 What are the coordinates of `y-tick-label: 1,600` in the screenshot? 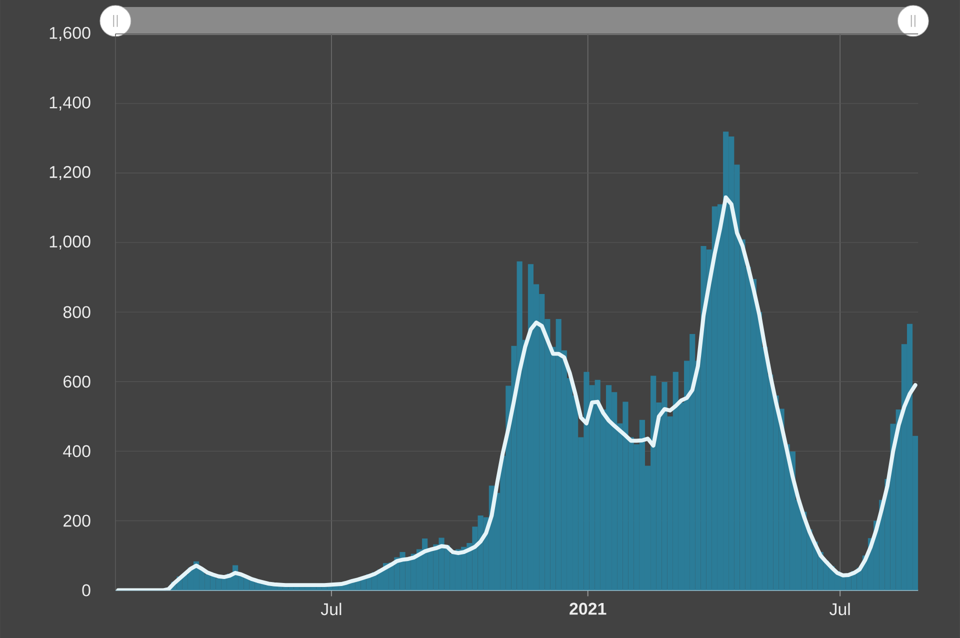 It's located at (70, 33).